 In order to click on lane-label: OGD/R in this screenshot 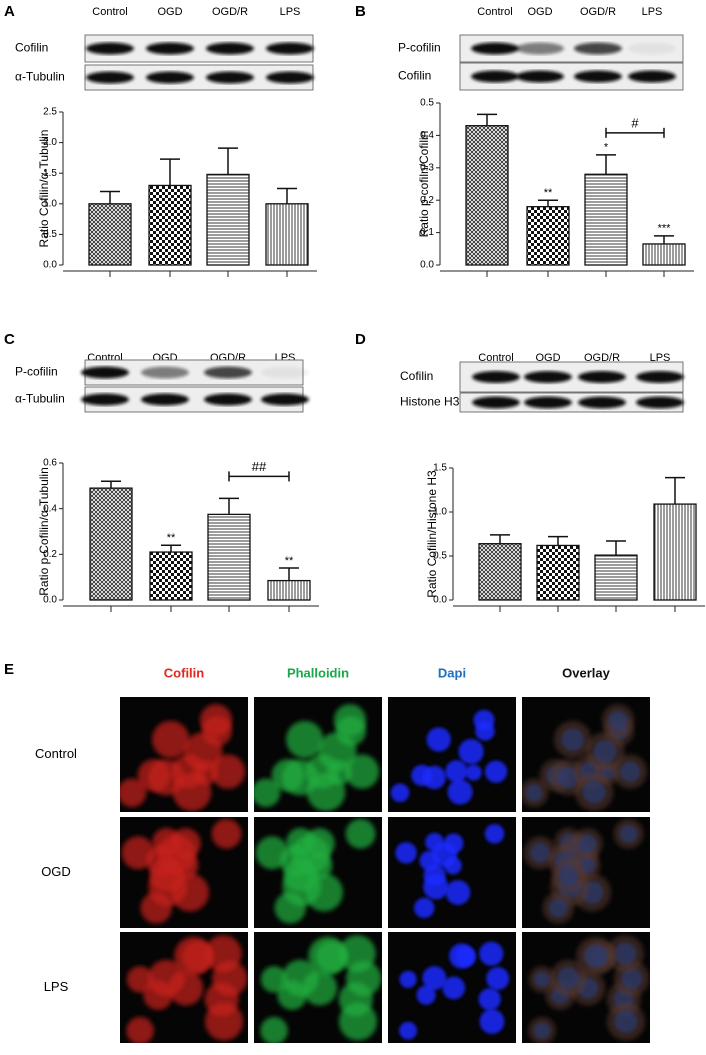, I will do `click(598, 12)`.